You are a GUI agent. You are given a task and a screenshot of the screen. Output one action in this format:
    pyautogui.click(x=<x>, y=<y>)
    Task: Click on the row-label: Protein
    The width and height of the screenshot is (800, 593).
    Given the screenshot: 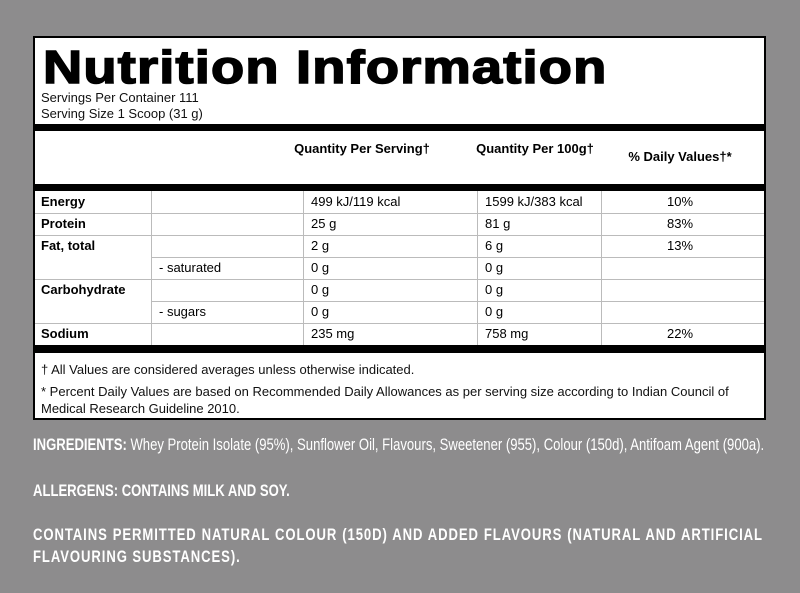 What is the action you would take?
    pyautogui.click(x=63, y=223)
    